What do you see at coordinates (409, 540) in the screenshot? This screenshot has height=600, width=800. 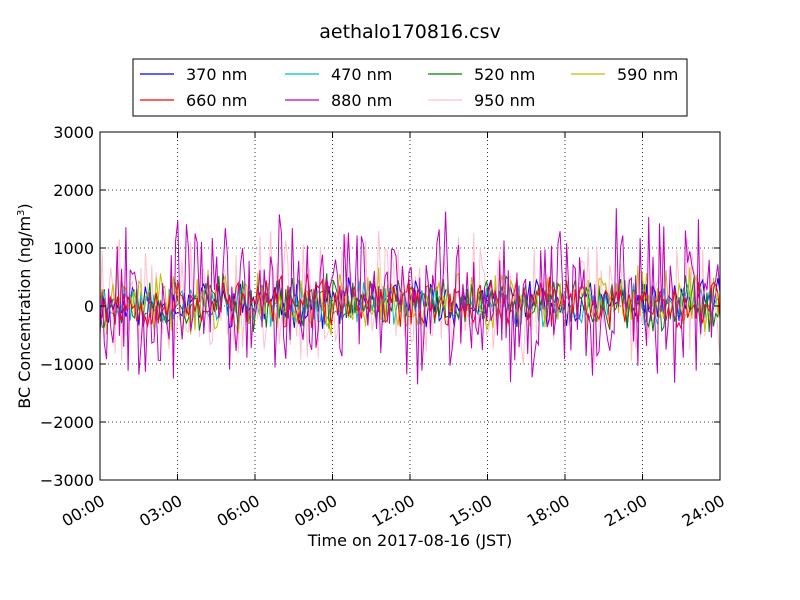 I see `x-axis-label: Time on 2017-08-16 (JST)` at bounding box center [409, 540].